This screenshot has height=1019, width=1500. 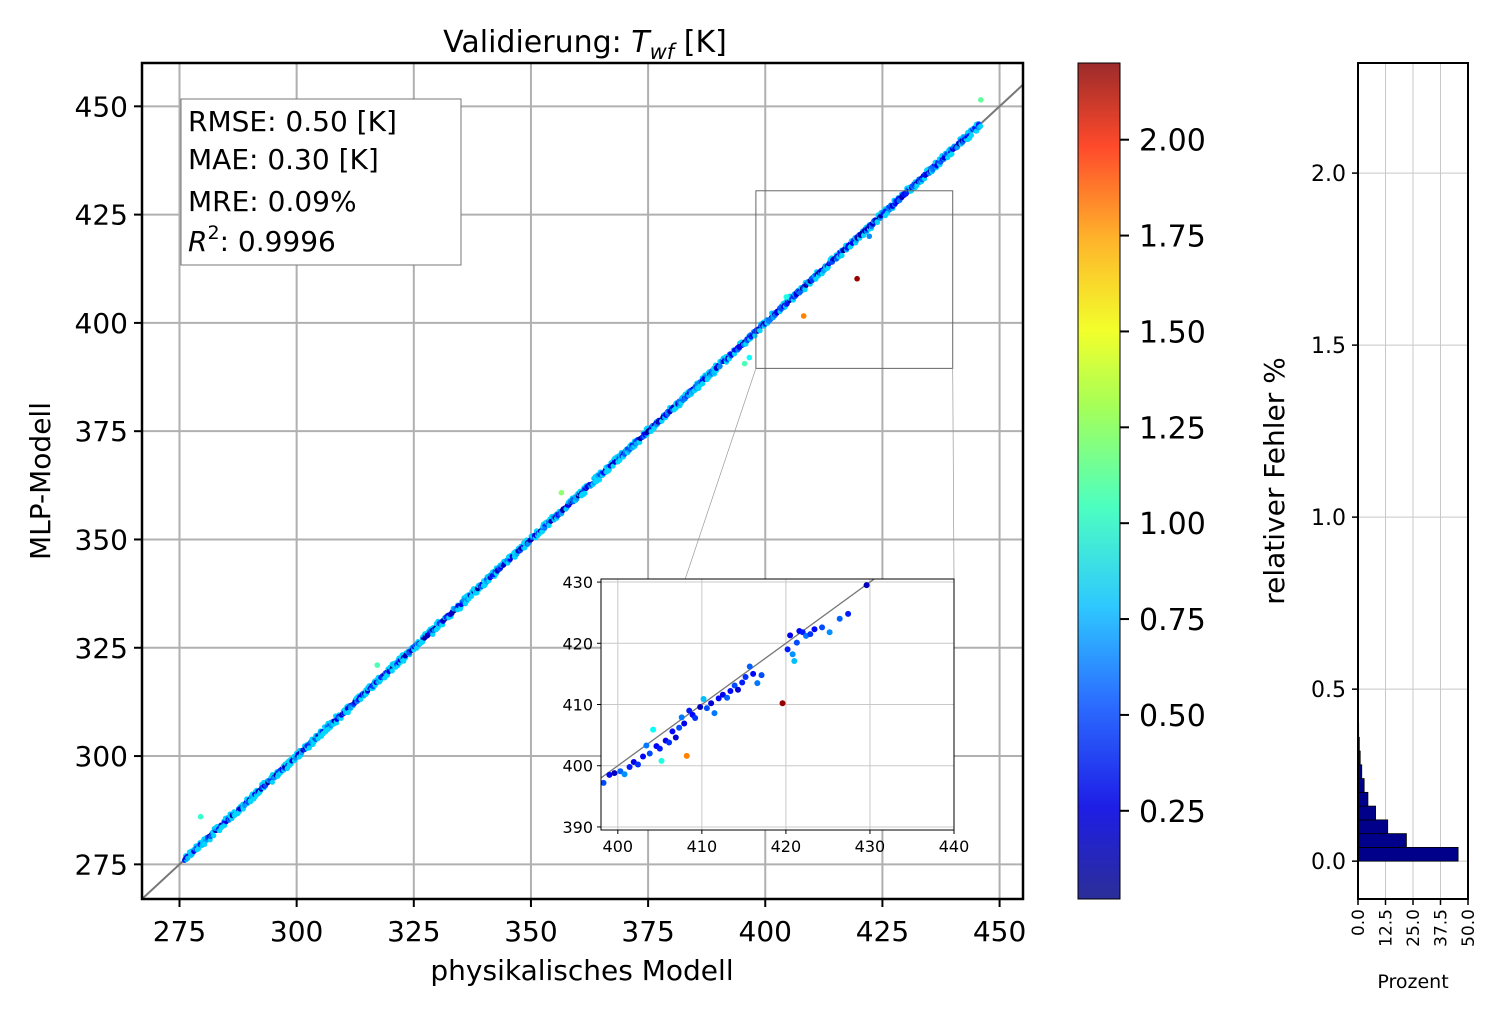 I want to click on main-x-tick-label: 425, so click(x=882, y=931).